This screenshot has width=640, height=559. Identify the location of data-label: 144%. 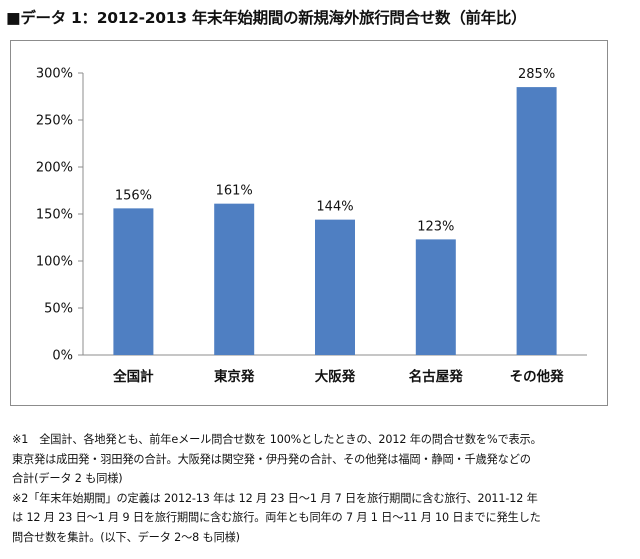
(334, 207).